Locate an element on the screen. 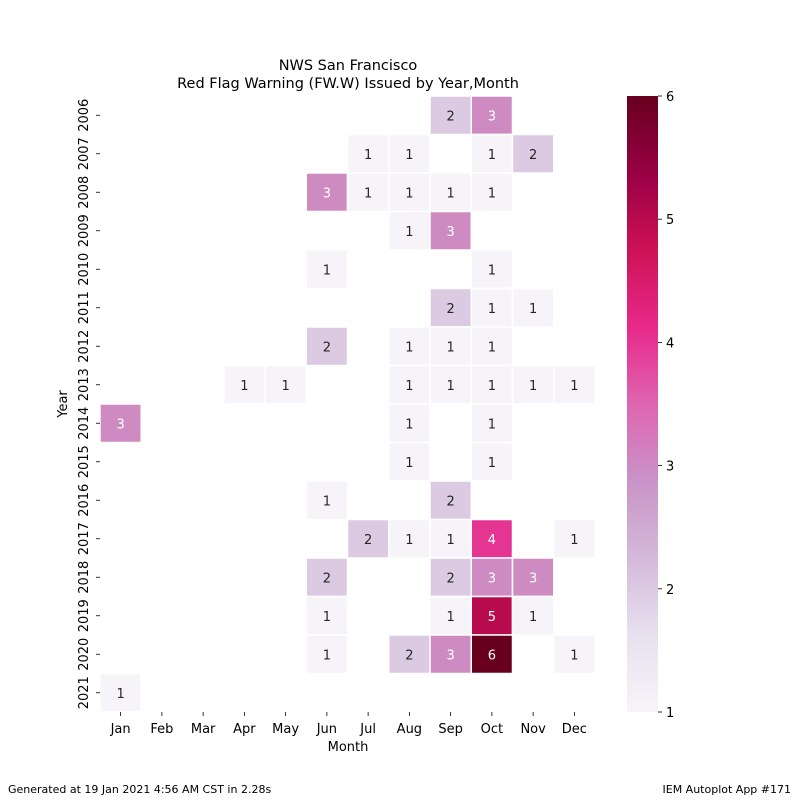 The width and height of the screenshot is (800, 800). x-axis-label: Month is located at coordinates (348, 747).